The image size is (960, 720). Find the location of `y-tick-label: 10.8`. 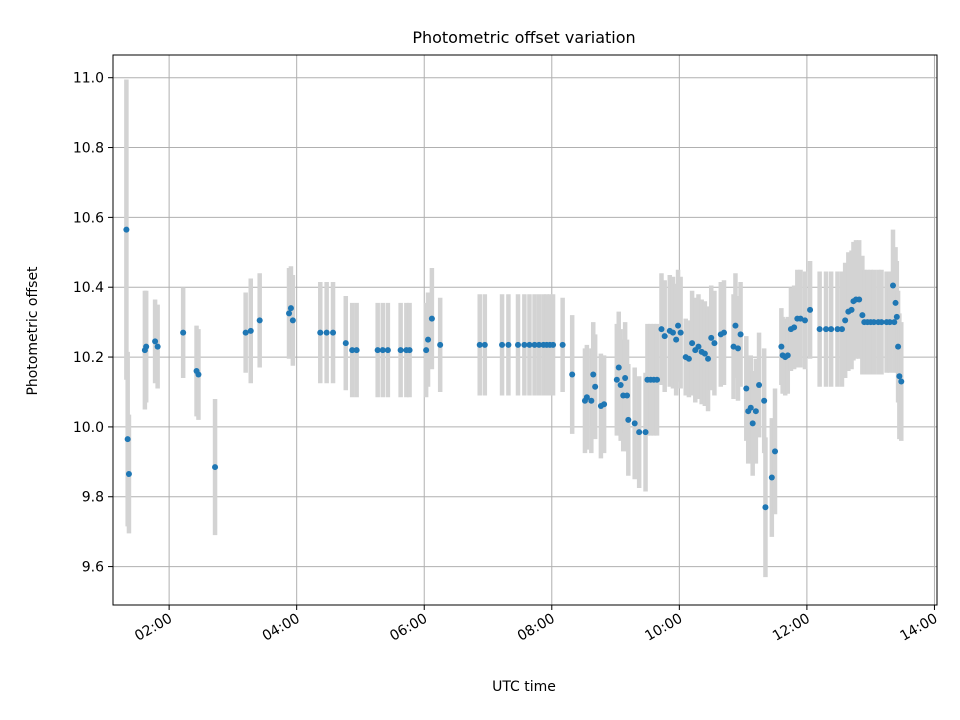

y-tick-label: 10.8 is located at coordinates (88, 149).